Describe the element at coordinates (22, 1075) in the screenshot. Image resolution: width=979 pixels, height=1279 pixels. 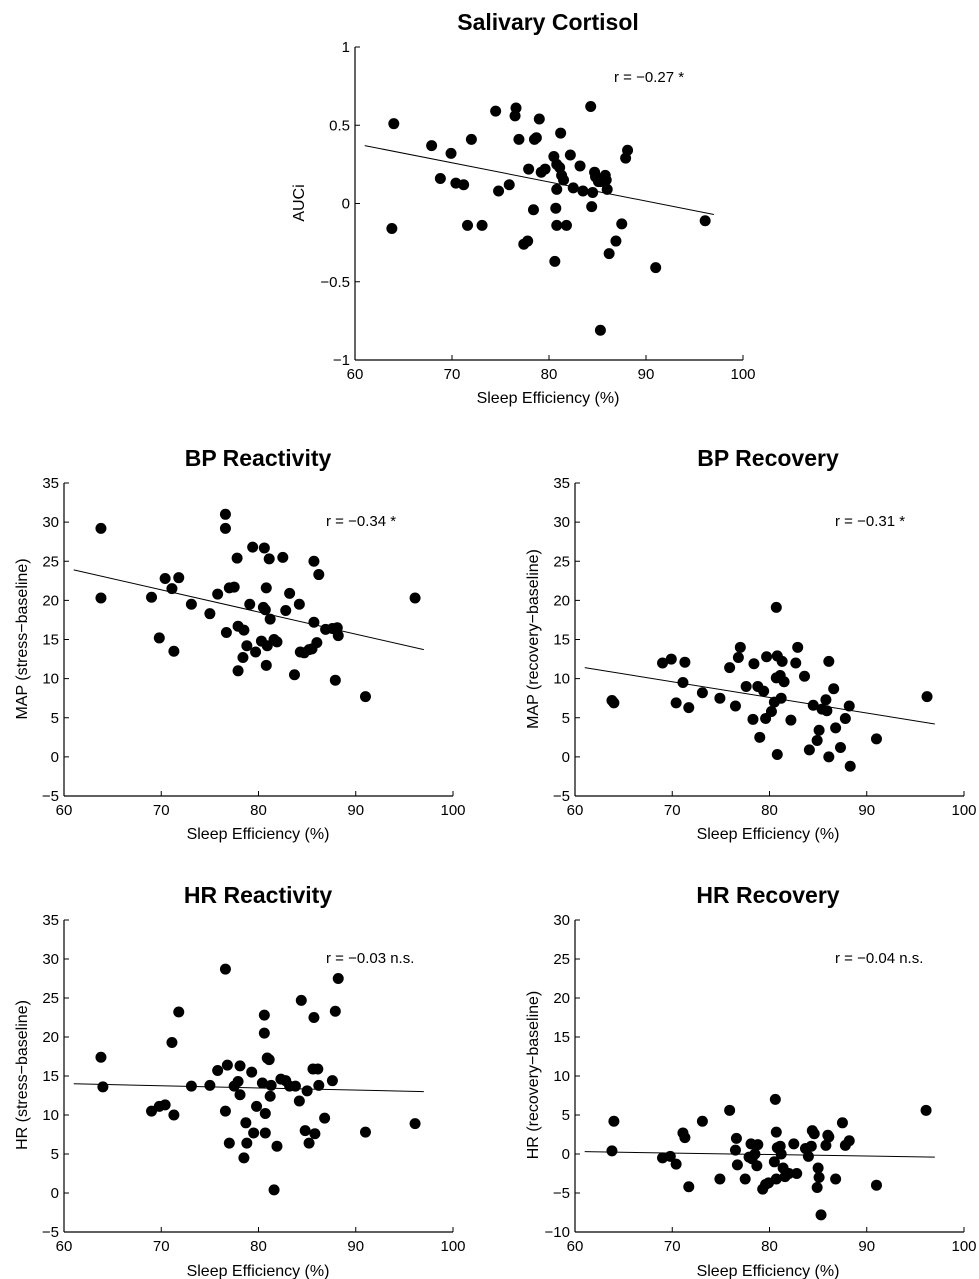
I see `y-axis-label: HR (stress−baseline)` at that location.